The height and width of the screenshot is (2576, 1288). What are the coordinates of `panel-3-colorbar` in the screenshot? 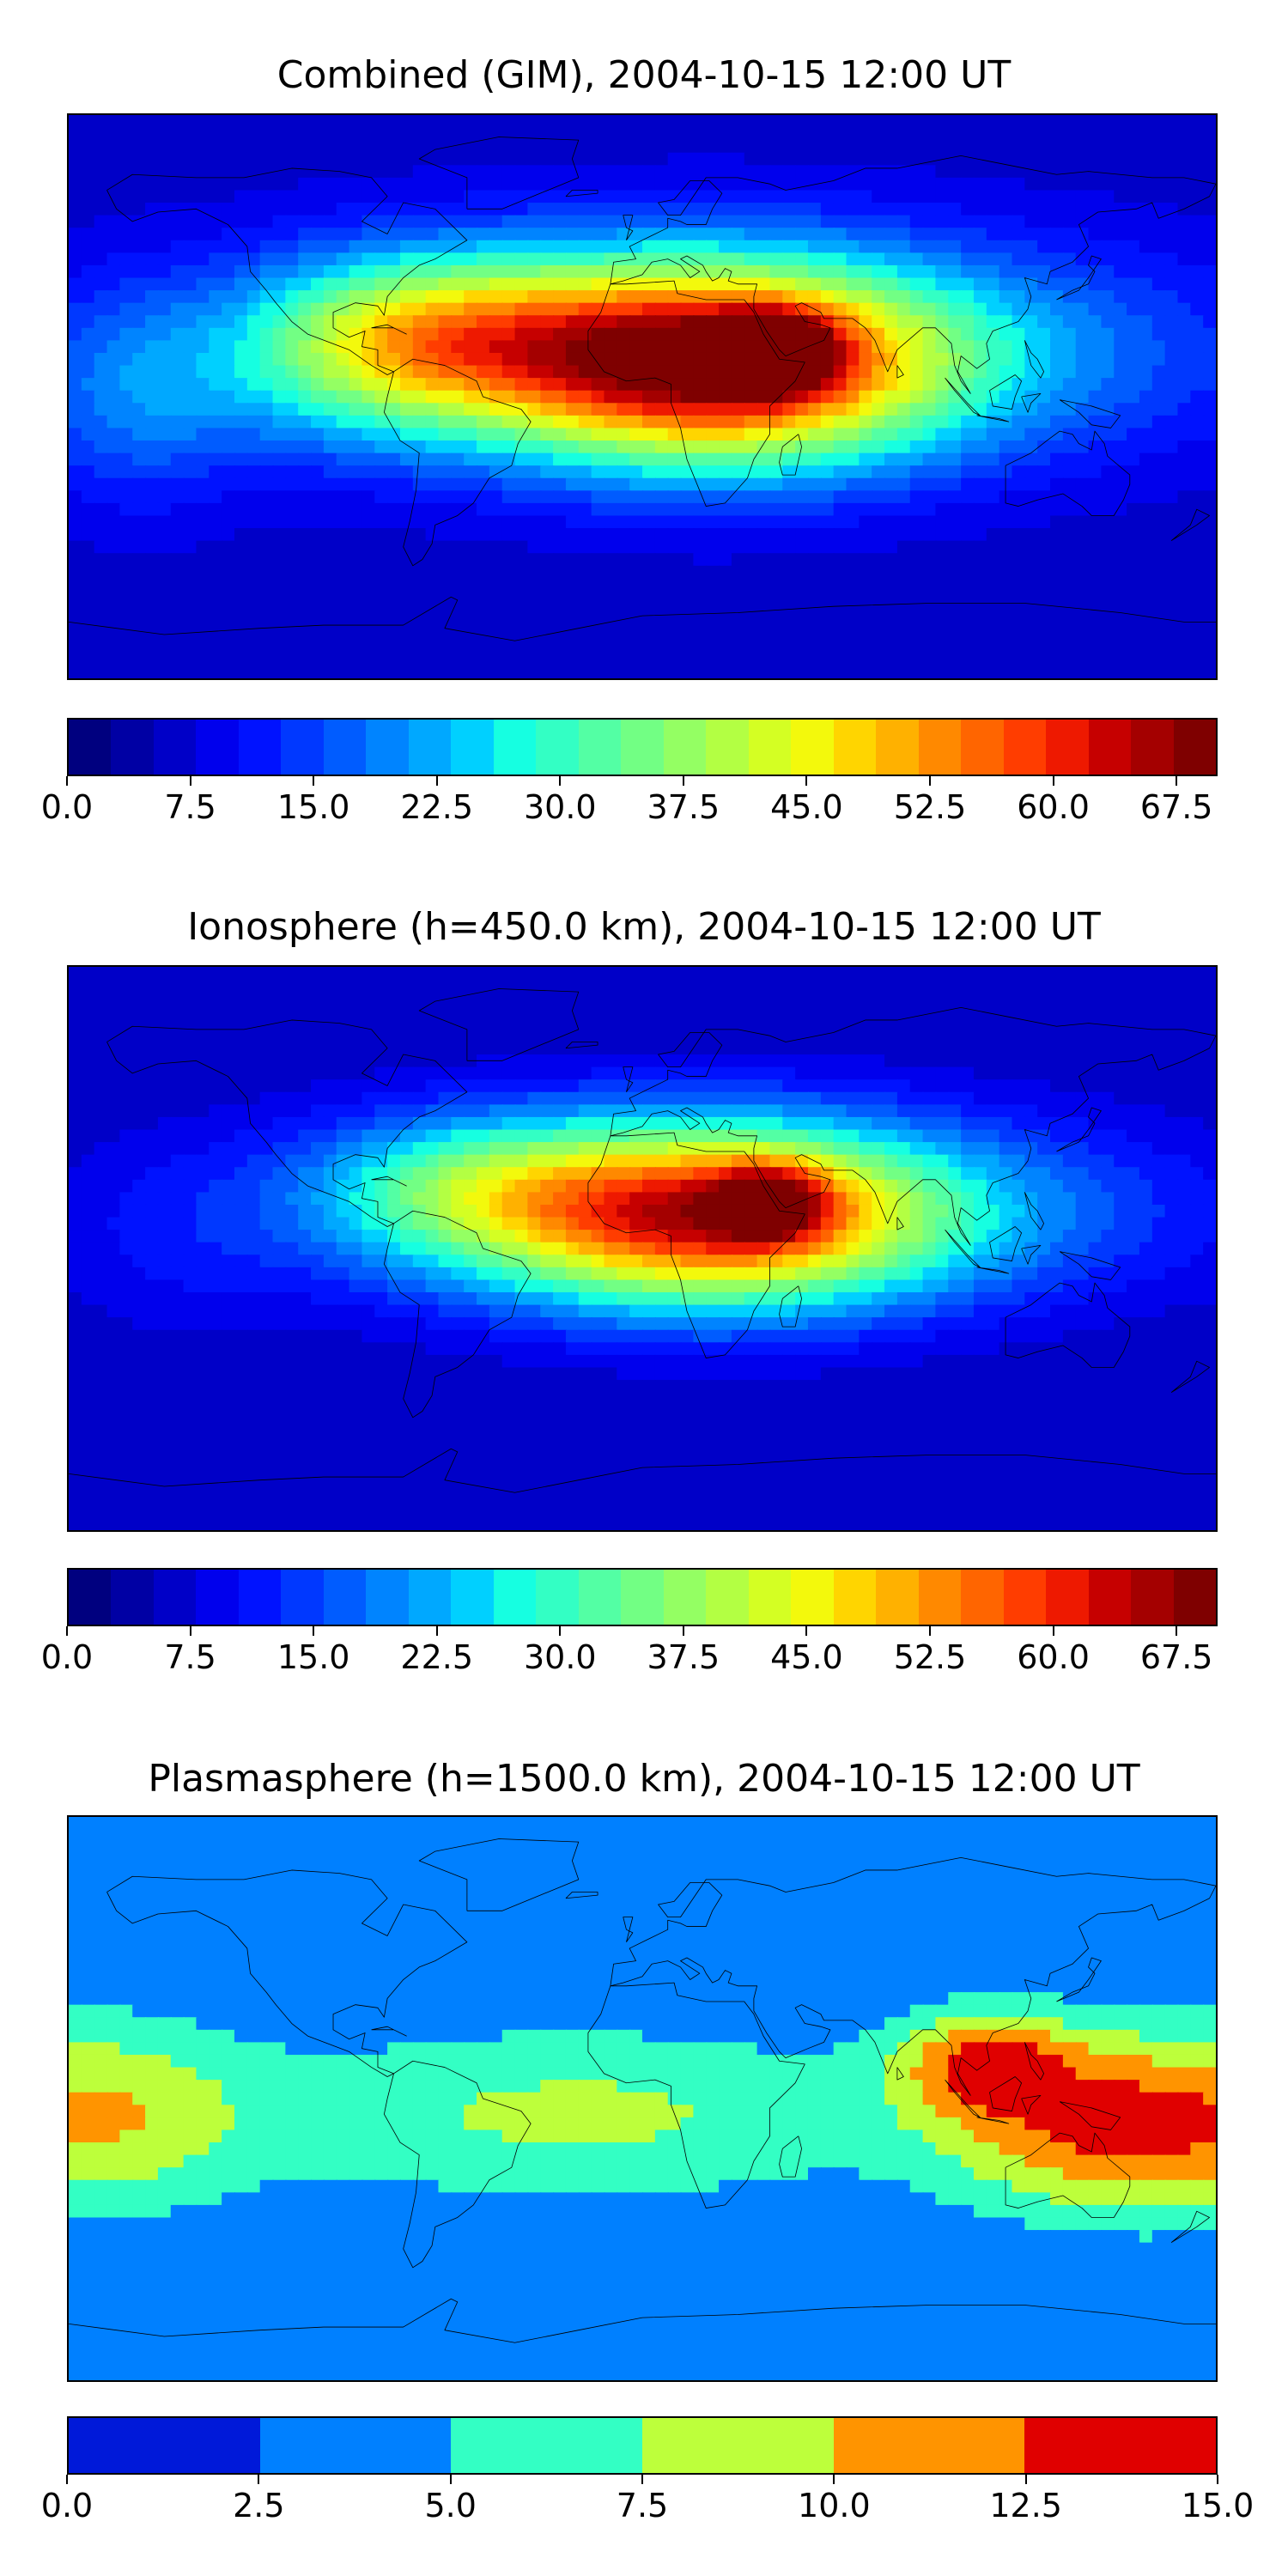 It's located at (642, 2445).